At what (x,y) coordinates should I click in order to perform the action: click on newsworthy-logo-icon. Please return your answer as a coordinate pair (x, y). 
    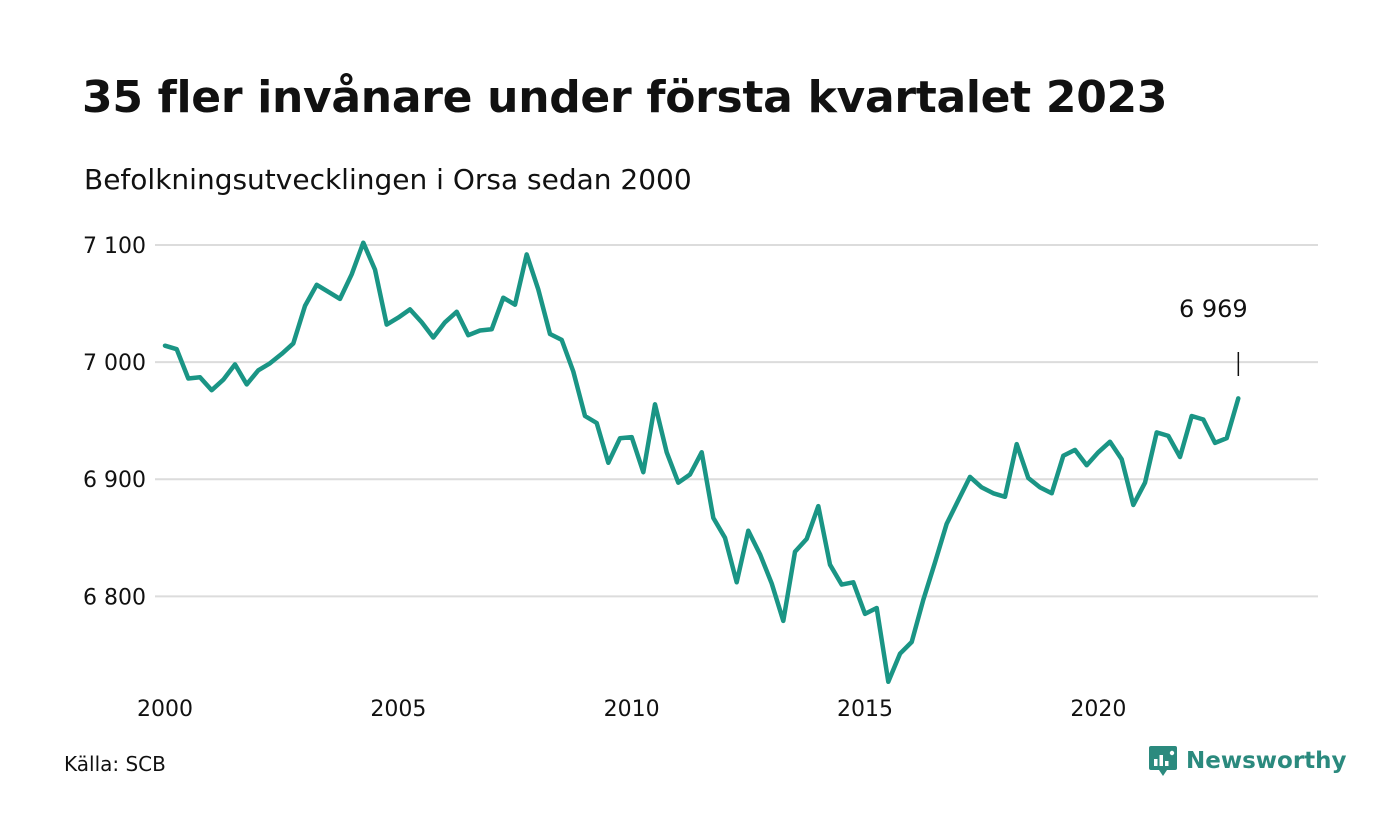
    Looking at the image, I should click on (1163, 761).